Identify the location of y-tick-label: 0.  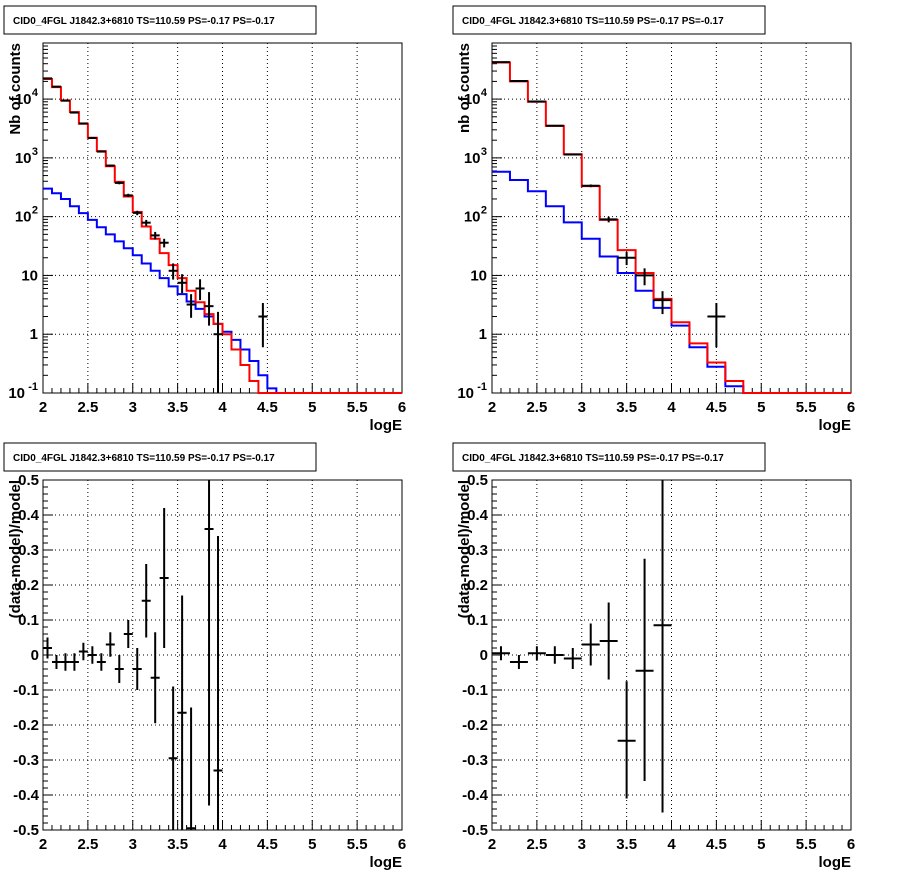
(484, 655).